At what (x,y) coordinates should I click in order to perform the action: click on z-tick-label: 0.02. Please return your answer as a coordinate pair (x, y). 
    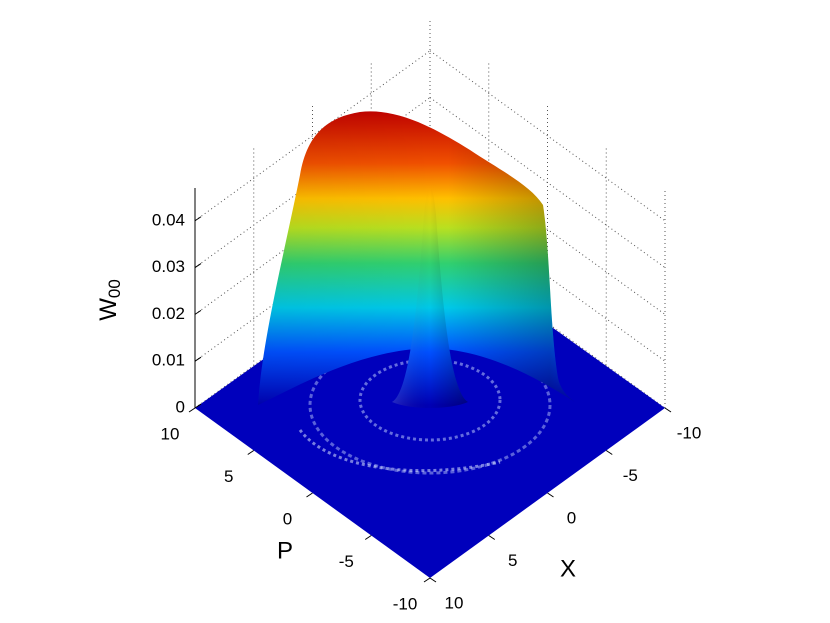
    Looking at the image, I should click on (168, 313).